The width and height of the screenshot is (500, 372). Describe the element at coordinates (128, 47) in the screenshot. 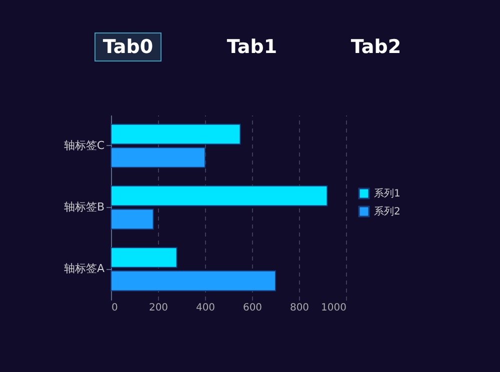

I see `text: Tab0` at that location.